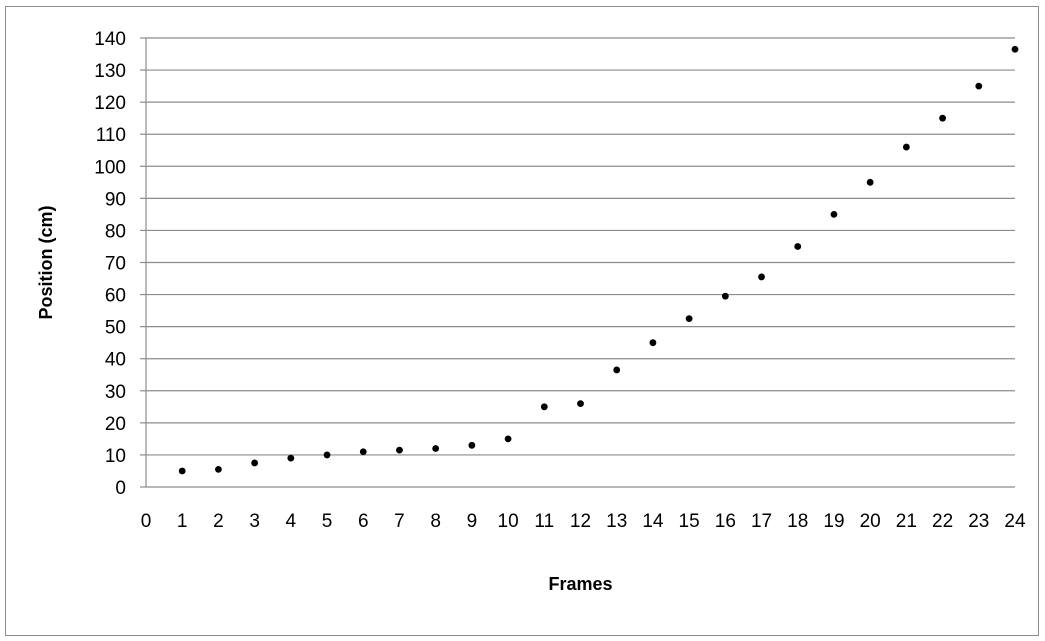 The image size is (1045, 641). What do you see at coordinates (110, 167) in the screenshot?
I see `y-tick-label: 100` at bounding box center [110, 167].